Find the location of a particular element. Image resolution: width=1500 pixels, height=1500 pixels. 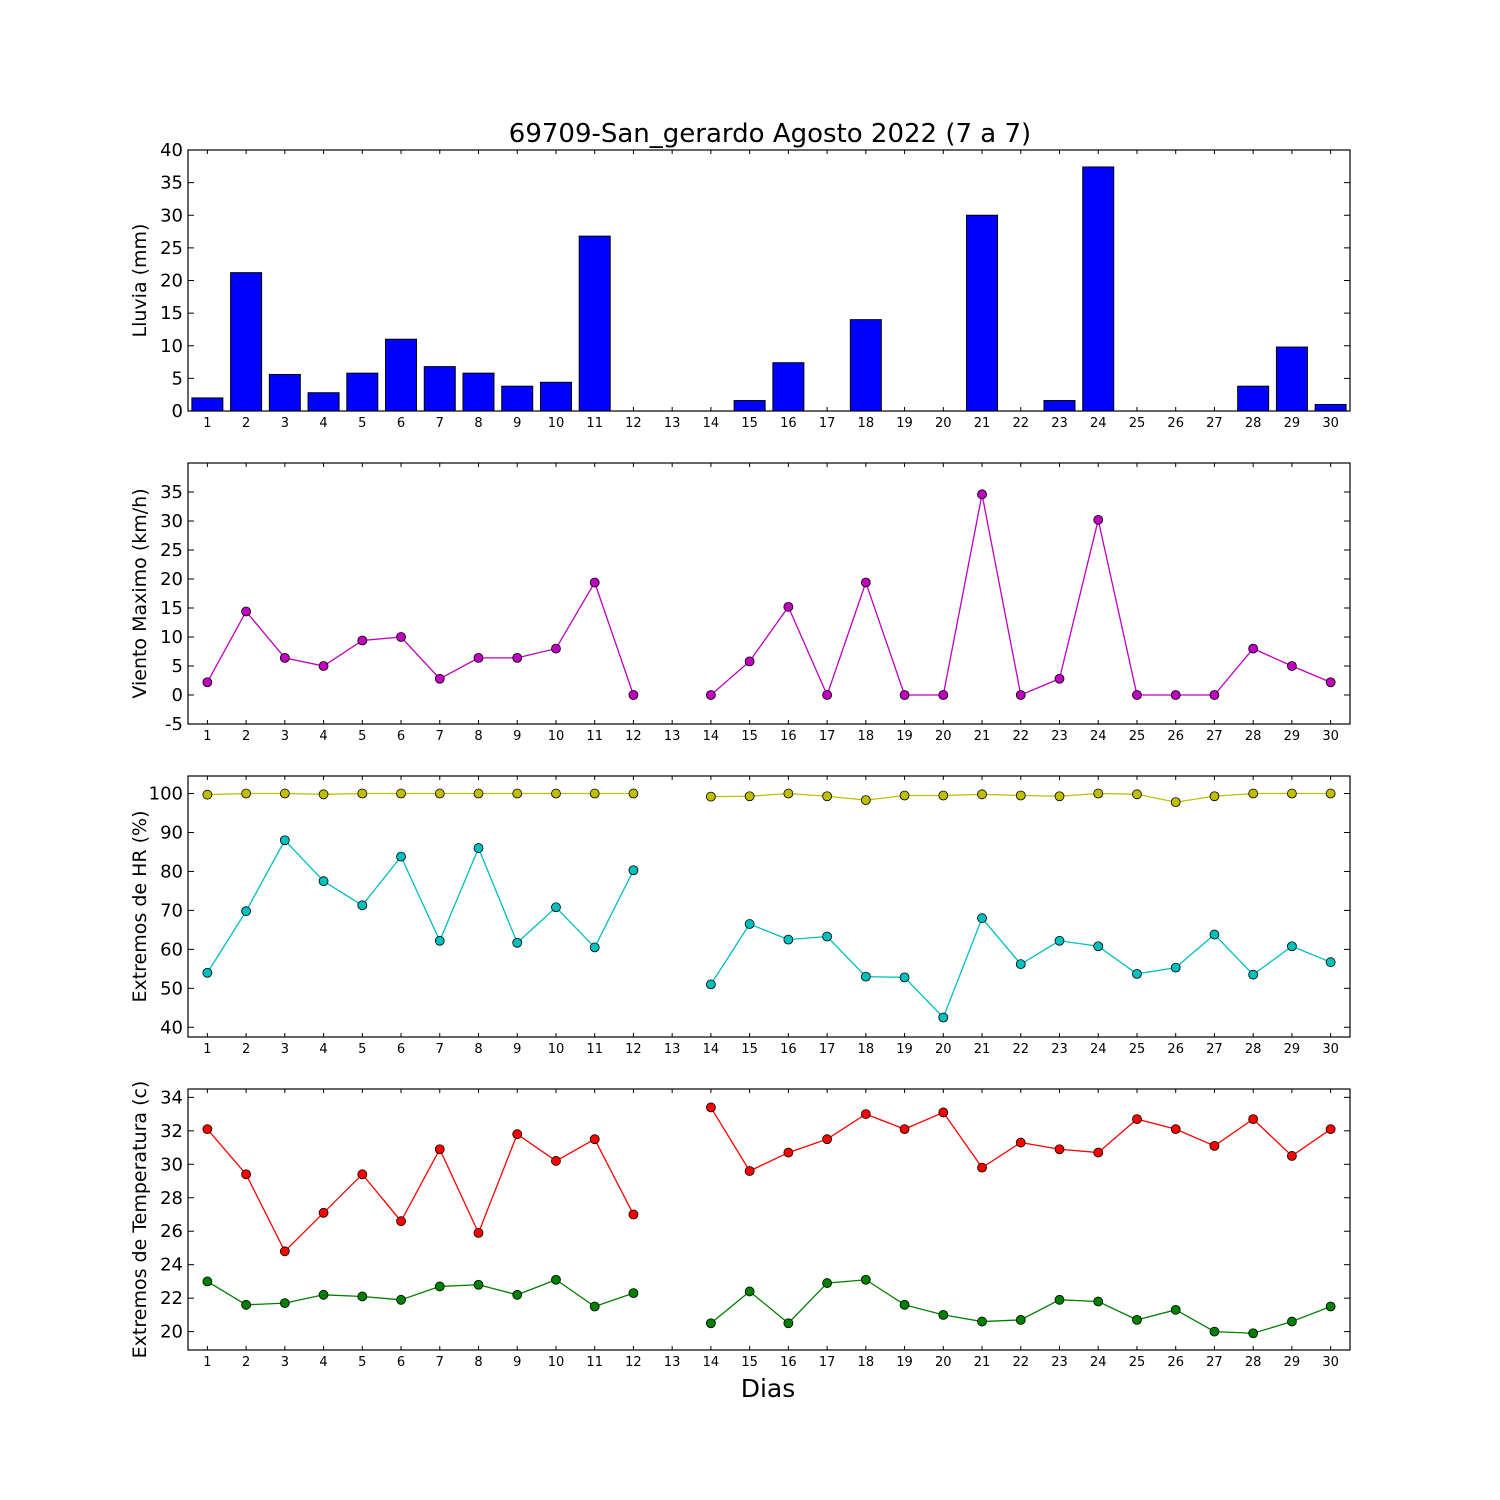

x-tick-label: 22 is located at coordinates (1020, 1049).